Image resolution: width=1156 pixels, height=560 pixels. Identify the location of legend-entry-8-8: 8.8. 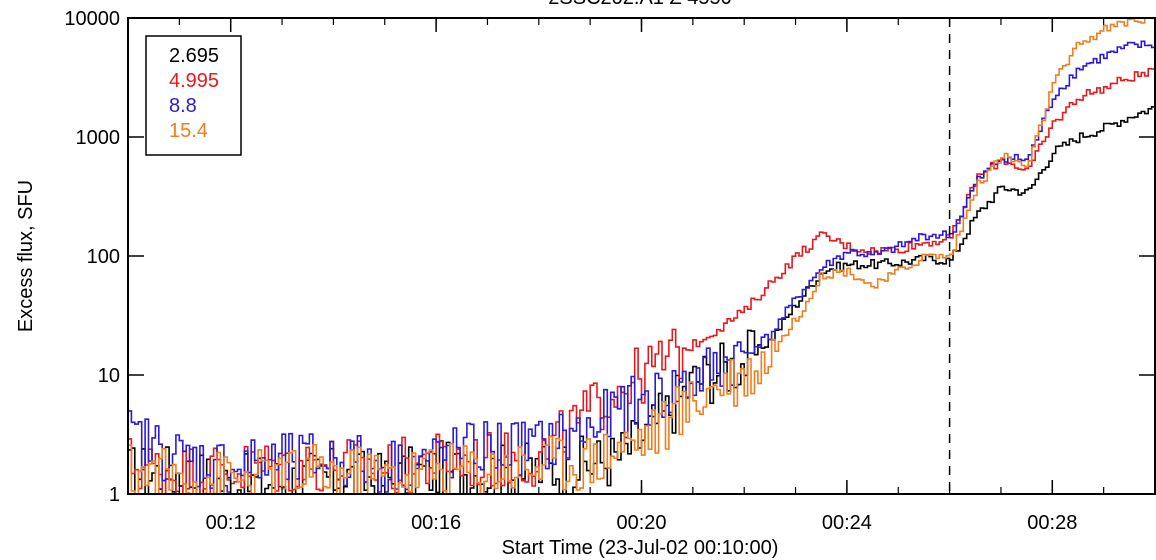
(183, 106).